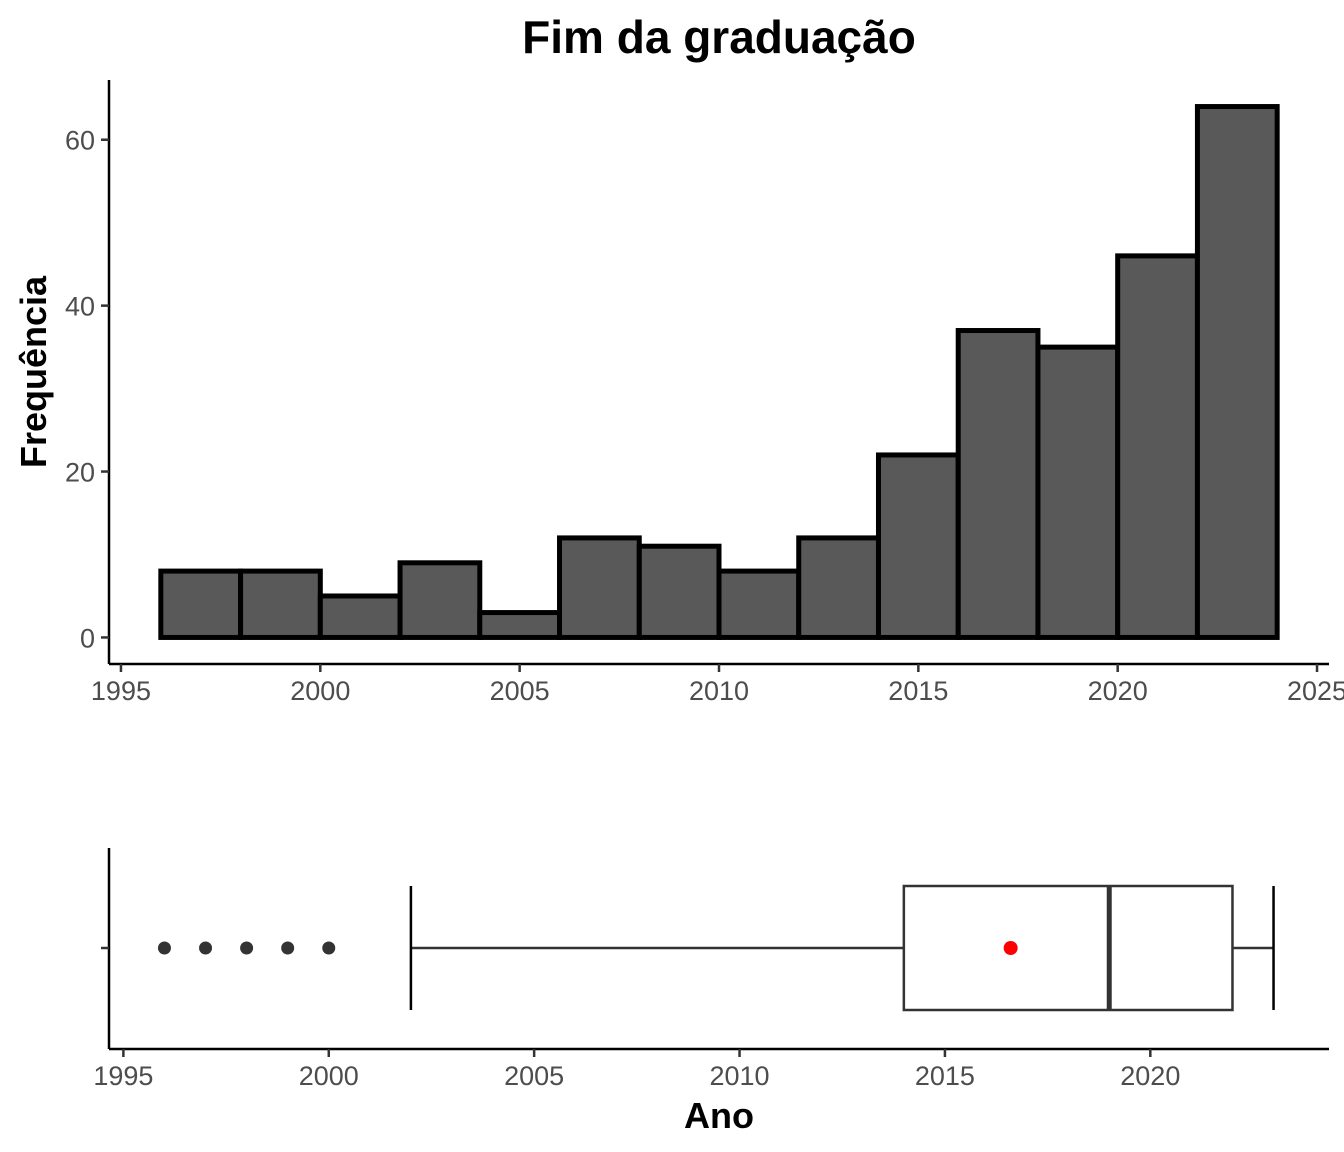  Describe the element at coordinates (33, 371) in the screenshot. I see `y-axis-title: Frequência` at that location.